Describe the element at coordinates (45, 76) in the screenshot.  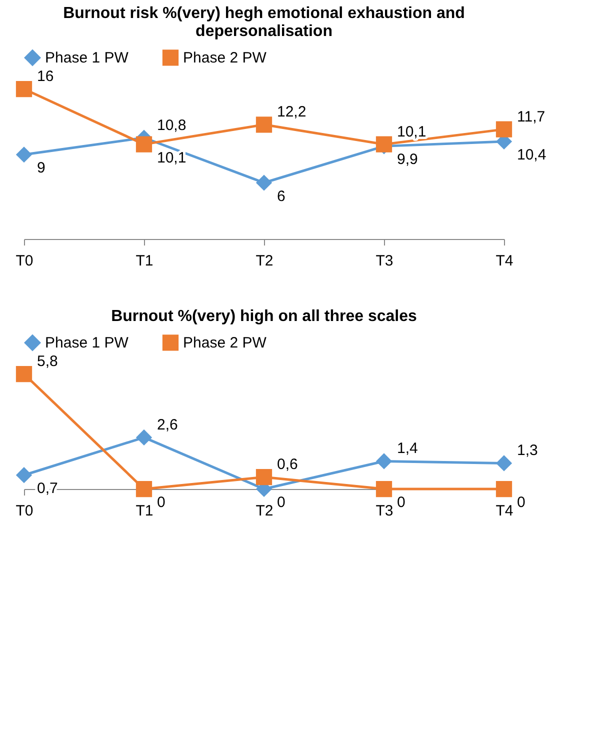
I see `data-label: 16` at that location.